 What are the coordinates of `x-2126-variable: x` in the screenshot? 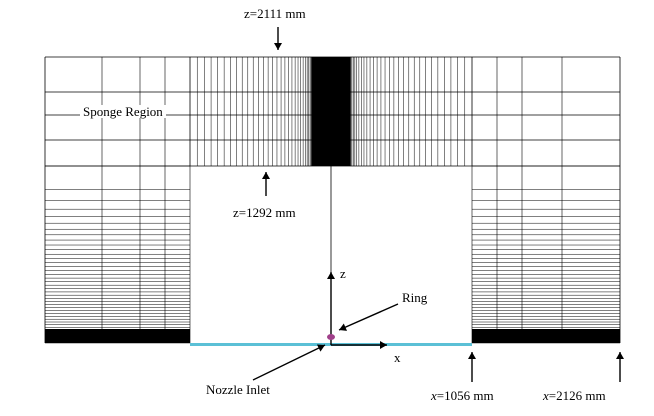 It's located at (546, 395).